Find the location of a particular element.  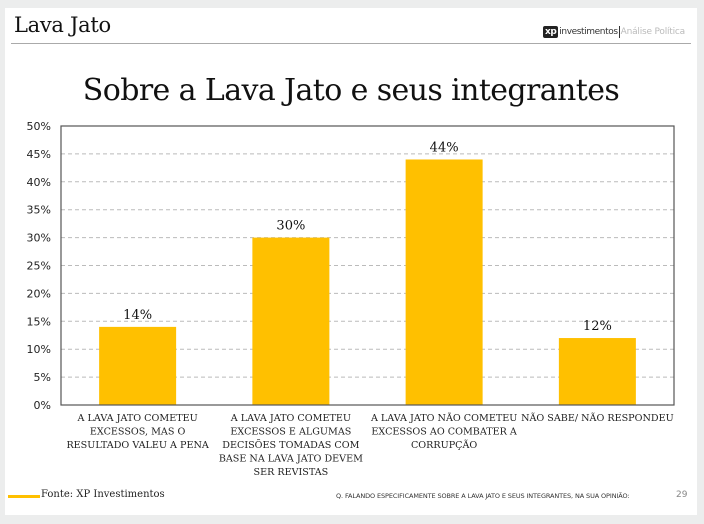

brand-separator is located at coordinates (619, 32).